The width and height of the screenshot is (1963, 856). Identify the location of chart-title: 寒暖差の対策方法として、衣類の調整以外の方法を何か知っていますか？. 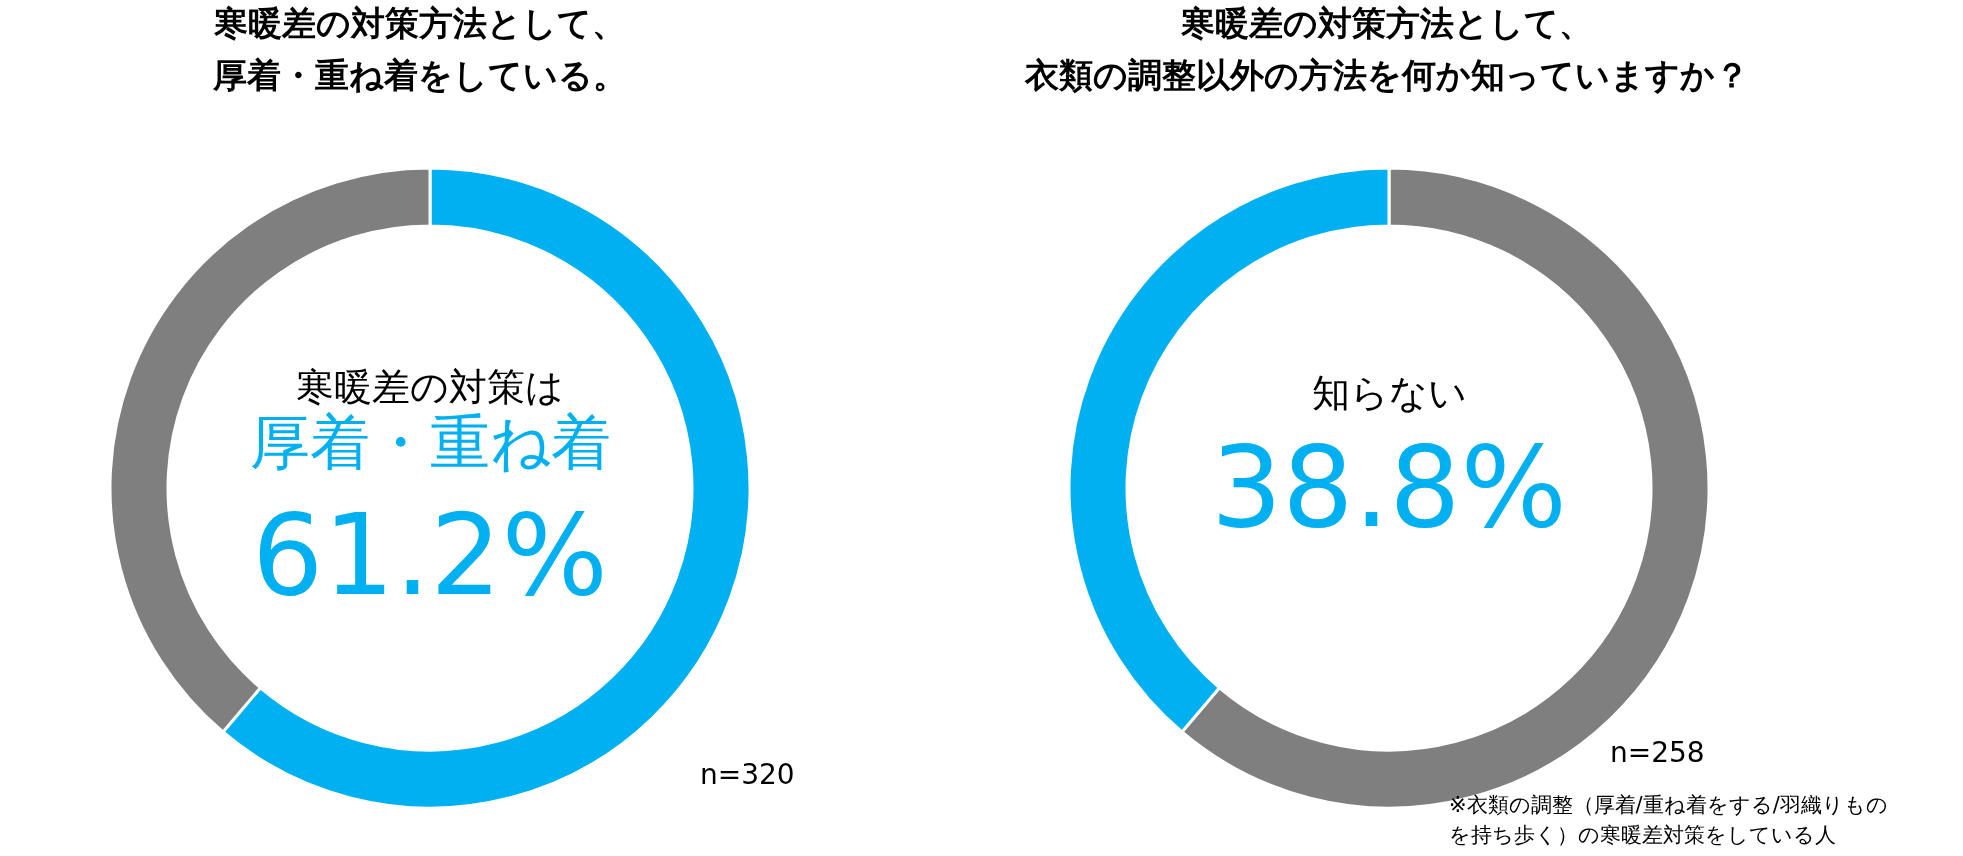
(1386, 49).